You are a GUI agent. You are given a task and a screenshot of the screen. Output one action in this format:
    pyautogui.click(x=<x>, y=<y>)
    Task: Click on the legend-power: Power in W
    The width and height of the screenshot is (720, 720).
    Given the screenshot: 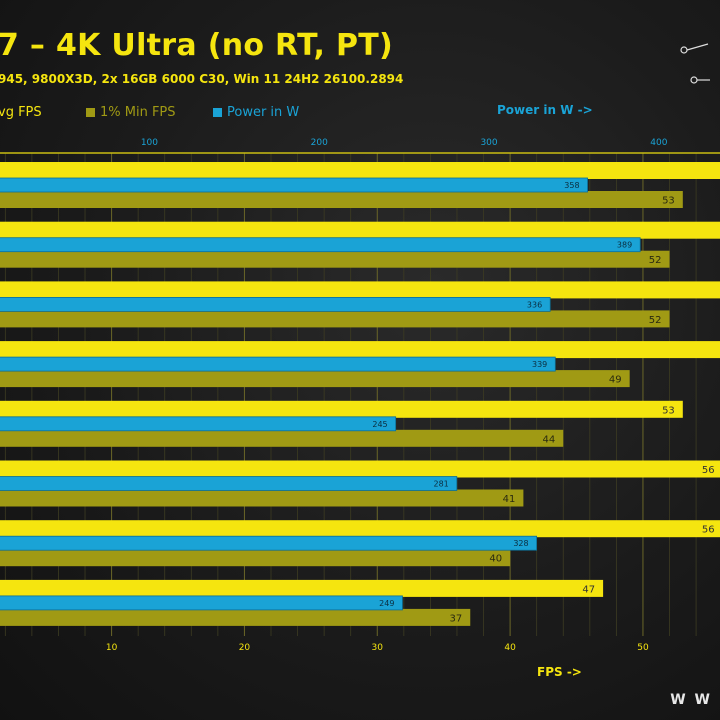 What is the action you would take?
    pyautogui.click(x=256, y=112)
    